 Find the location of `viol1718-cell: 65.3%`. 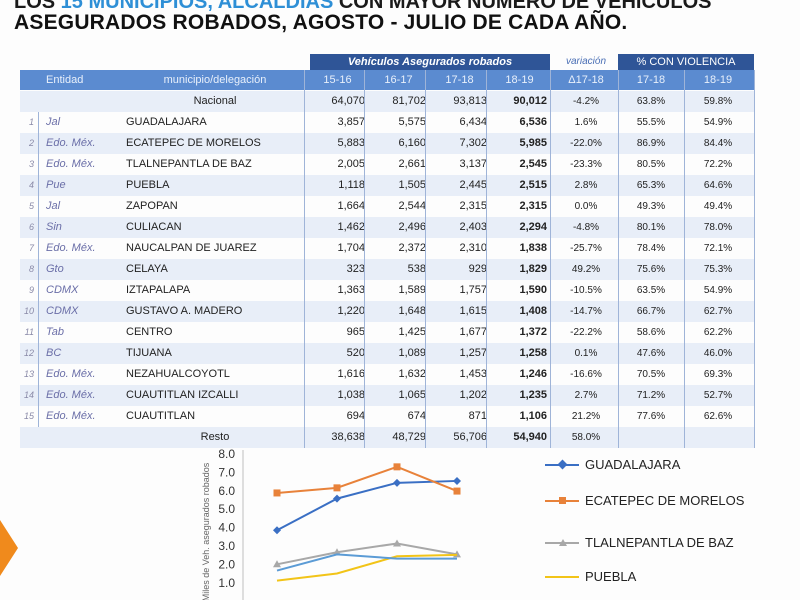

viol1718-cell: 65.3% is located at coordinates (651, 185).